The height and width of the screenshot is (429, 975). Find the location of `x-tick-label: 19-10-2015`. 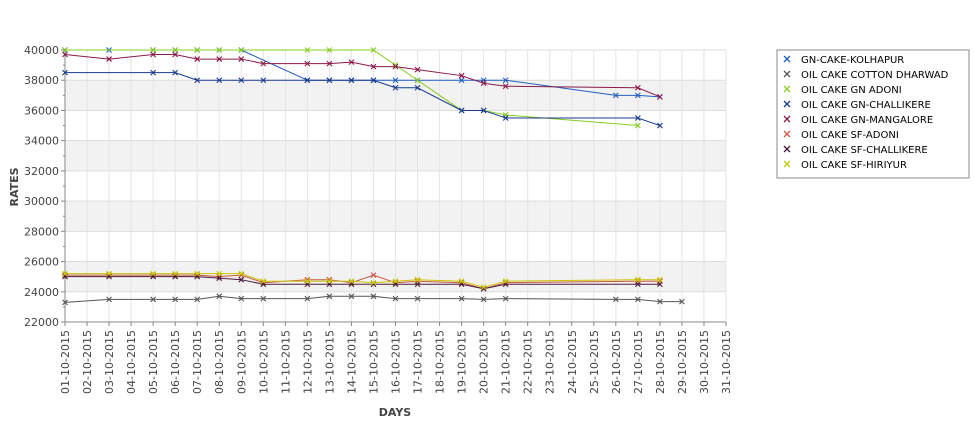

x-tick-label: 19-10-2015 is located at coordinates (462, 362).